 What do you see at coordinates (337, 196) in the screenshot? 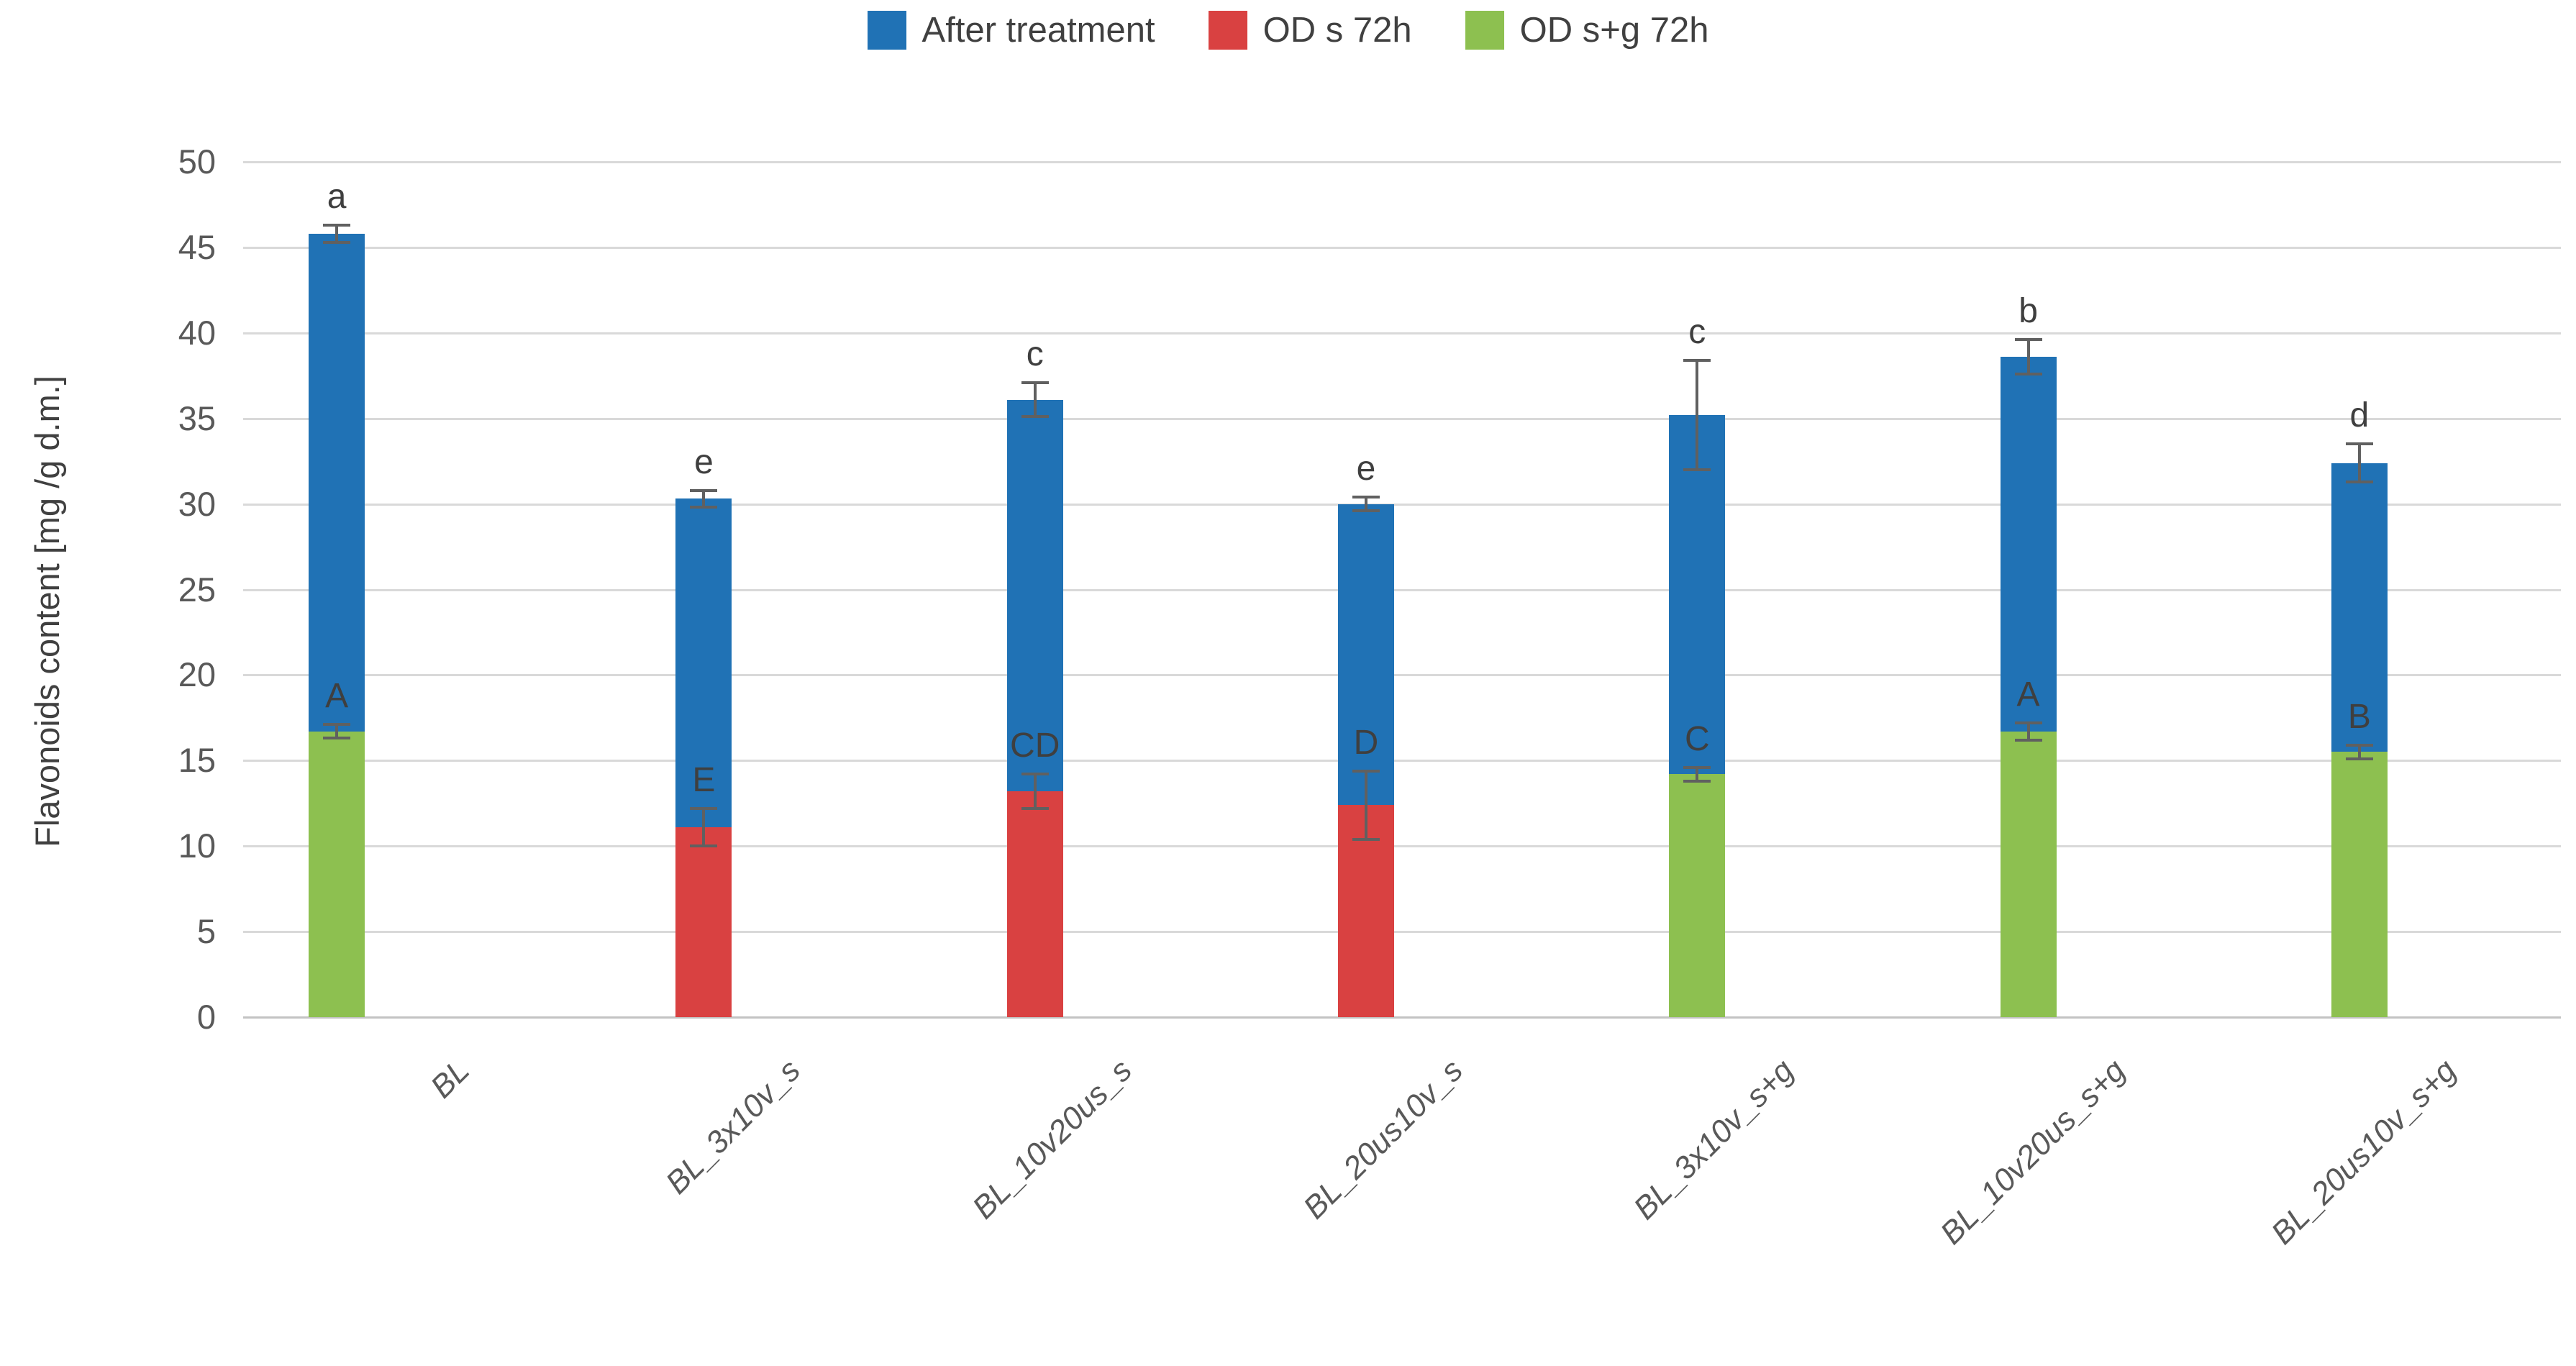
I see `significance-letter-a: a` at bounding box center [337, 196].